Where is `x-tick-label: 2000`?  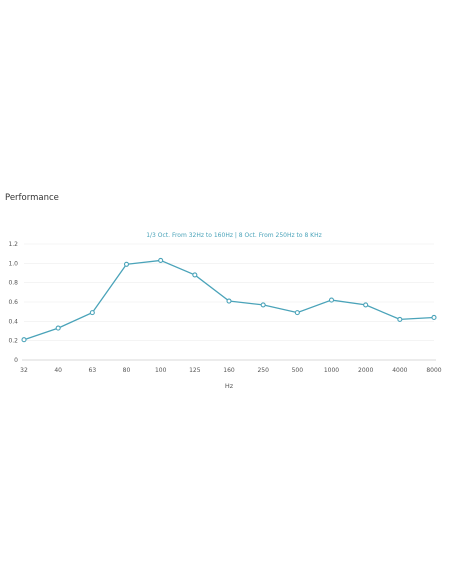
x-tick-label: 2000 is located at coordinates (365, 370).